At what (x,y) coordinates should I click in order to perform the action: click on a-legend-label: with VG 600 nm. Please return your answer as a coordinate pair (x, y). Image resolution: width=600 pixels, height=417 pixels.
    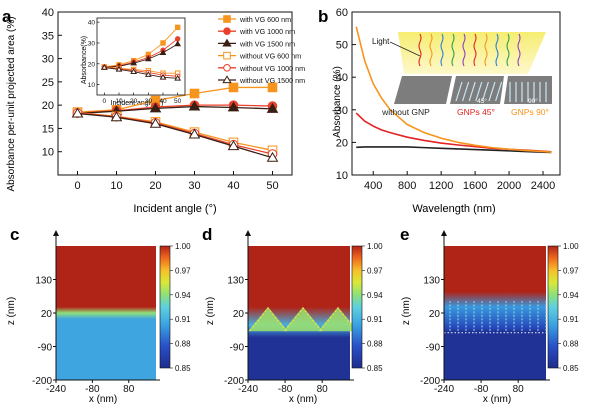
    Looking at the image, I should click on (265, 19).